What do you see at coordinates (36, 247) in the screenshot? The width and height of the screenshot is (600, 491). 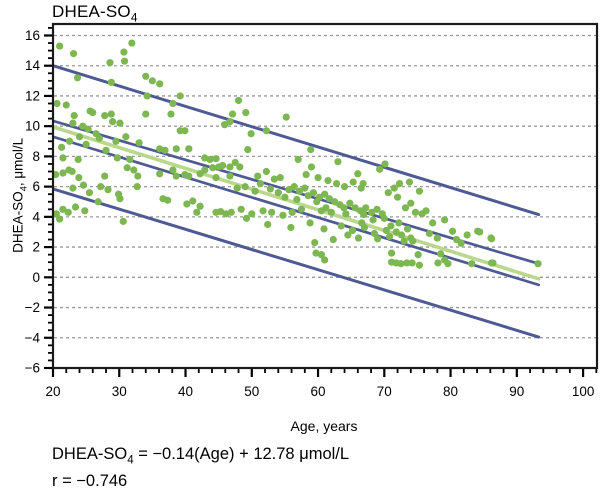 I see `y-tick-label: 2` at bounding box center [36, 247].